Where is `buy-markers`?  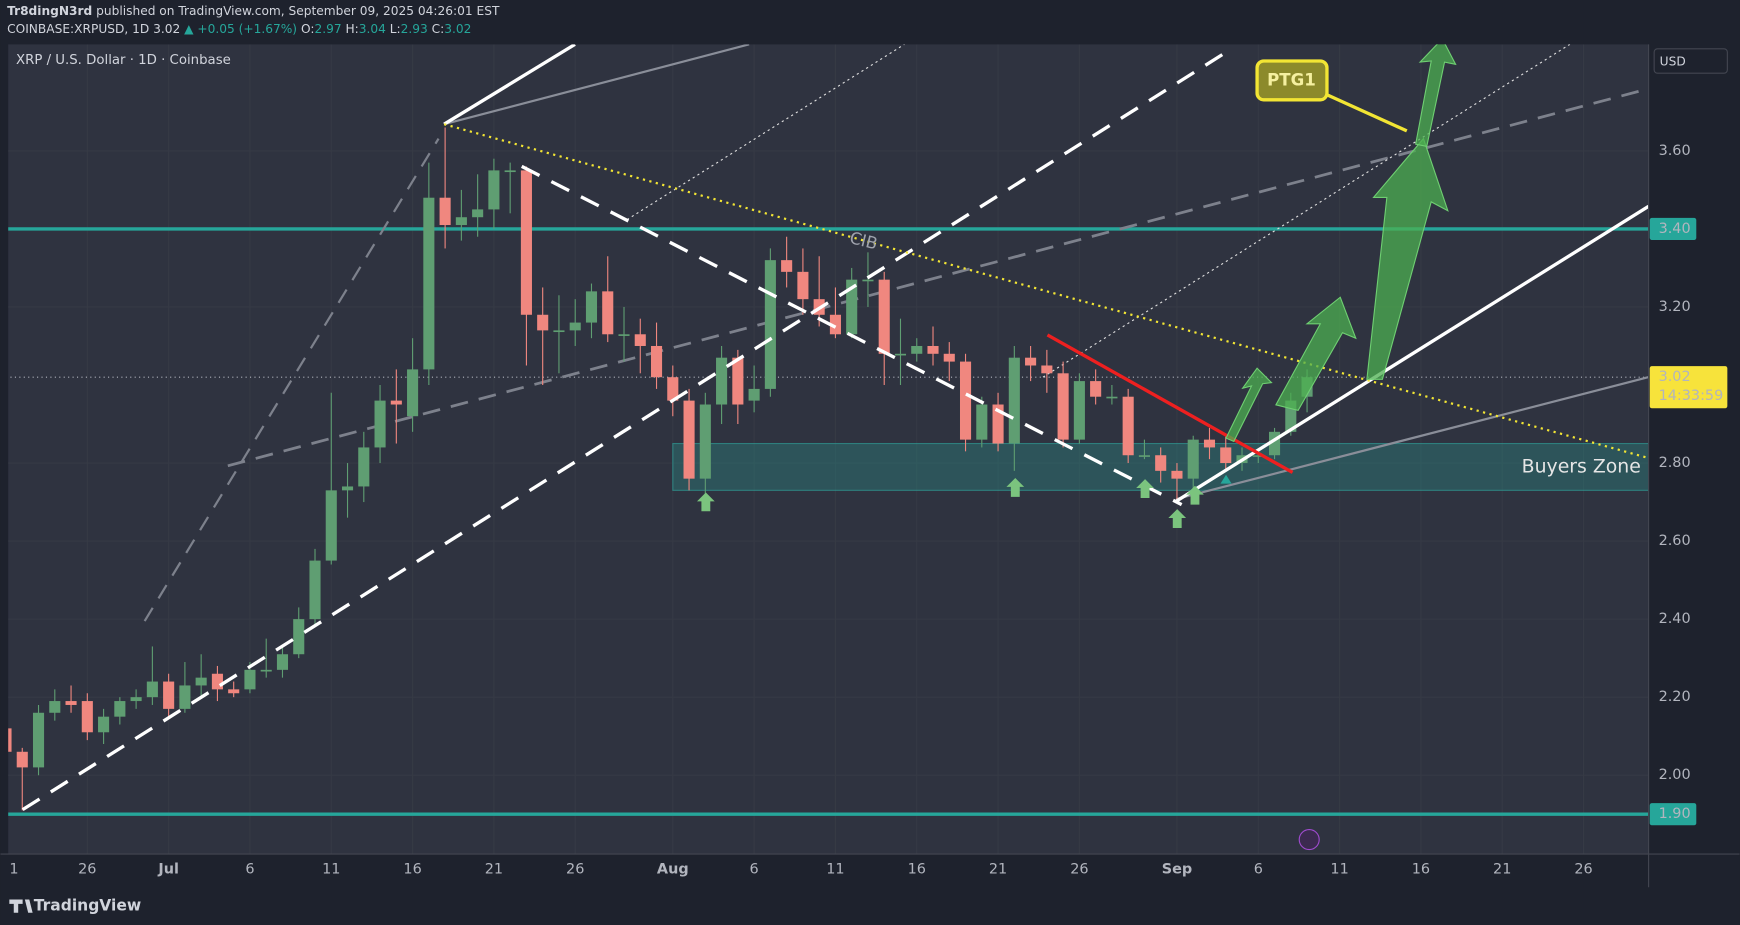 buy-markers is located at coordinates (964, 501).